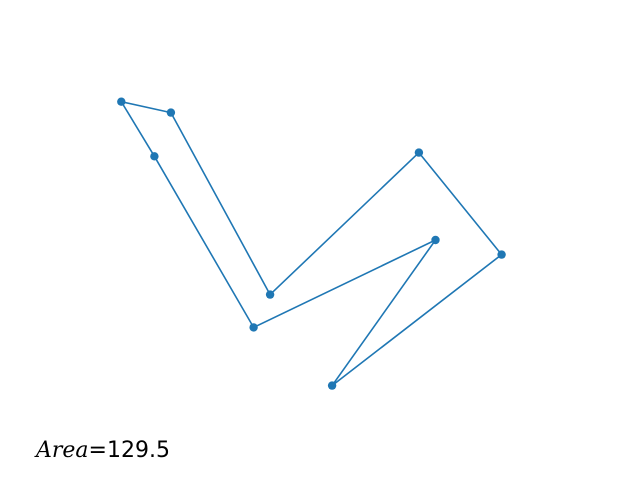 The image size is (640, 480). What do you see at coordinates (62, 450) in the screenshot?
I see `area-label-text: Area` at bounding box center [62, 450].